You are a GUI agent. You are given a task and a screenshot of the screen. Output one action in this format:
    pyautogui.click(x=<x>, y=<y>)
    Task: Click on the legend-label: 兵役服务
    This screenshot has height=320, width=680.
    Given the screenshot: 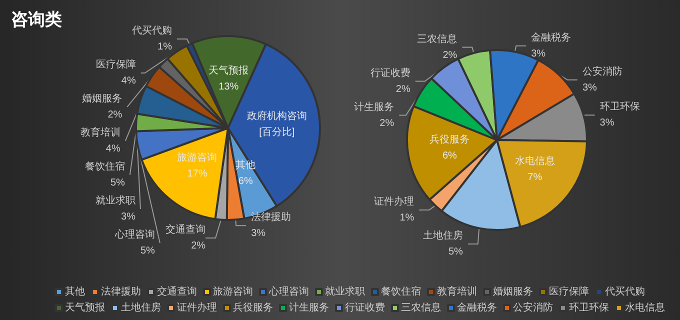 What is the action you would take?
    pyautogui.click(x=253, y=308)
    